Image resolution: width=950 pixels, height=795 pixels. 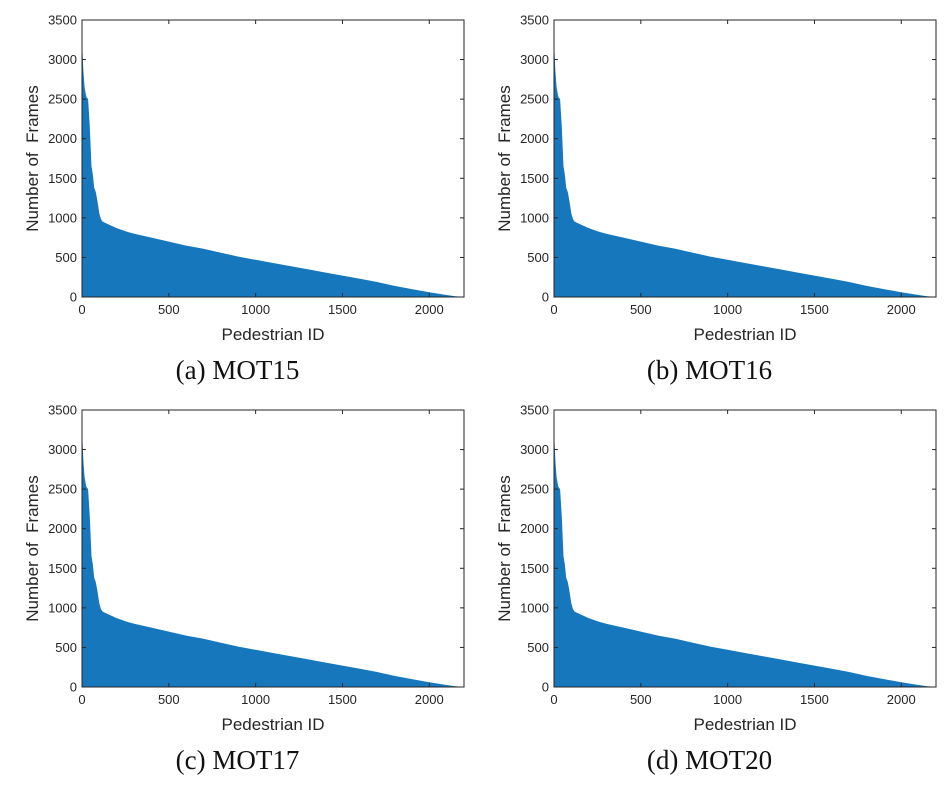 What do you see at coordinates (237, 760) in the screenshot?
I see `figure-caption: (c) MOT17` at bounding box center [237, 760].